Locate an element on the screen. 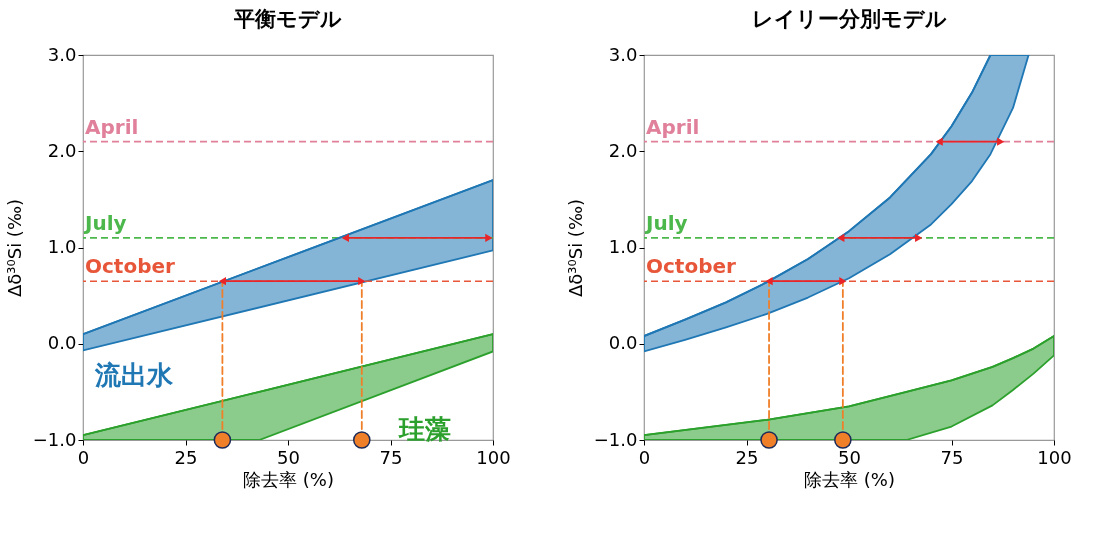  text: 珪藻 is located at coordinates (424, 428).